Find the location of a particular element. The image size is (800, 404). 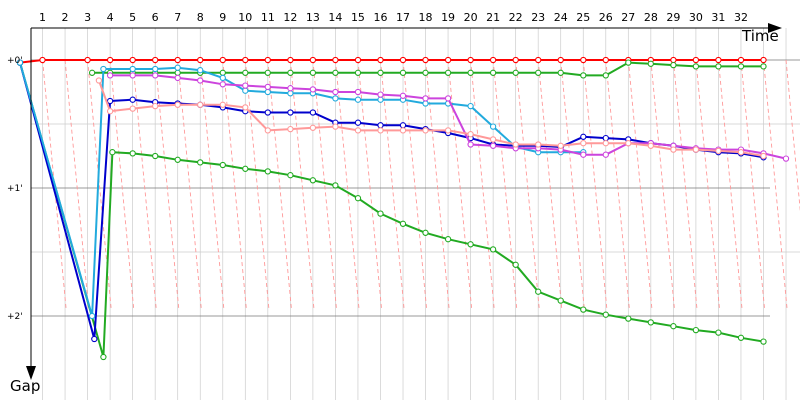

x-tick-label: 3 is located at coordinates (87, 17).